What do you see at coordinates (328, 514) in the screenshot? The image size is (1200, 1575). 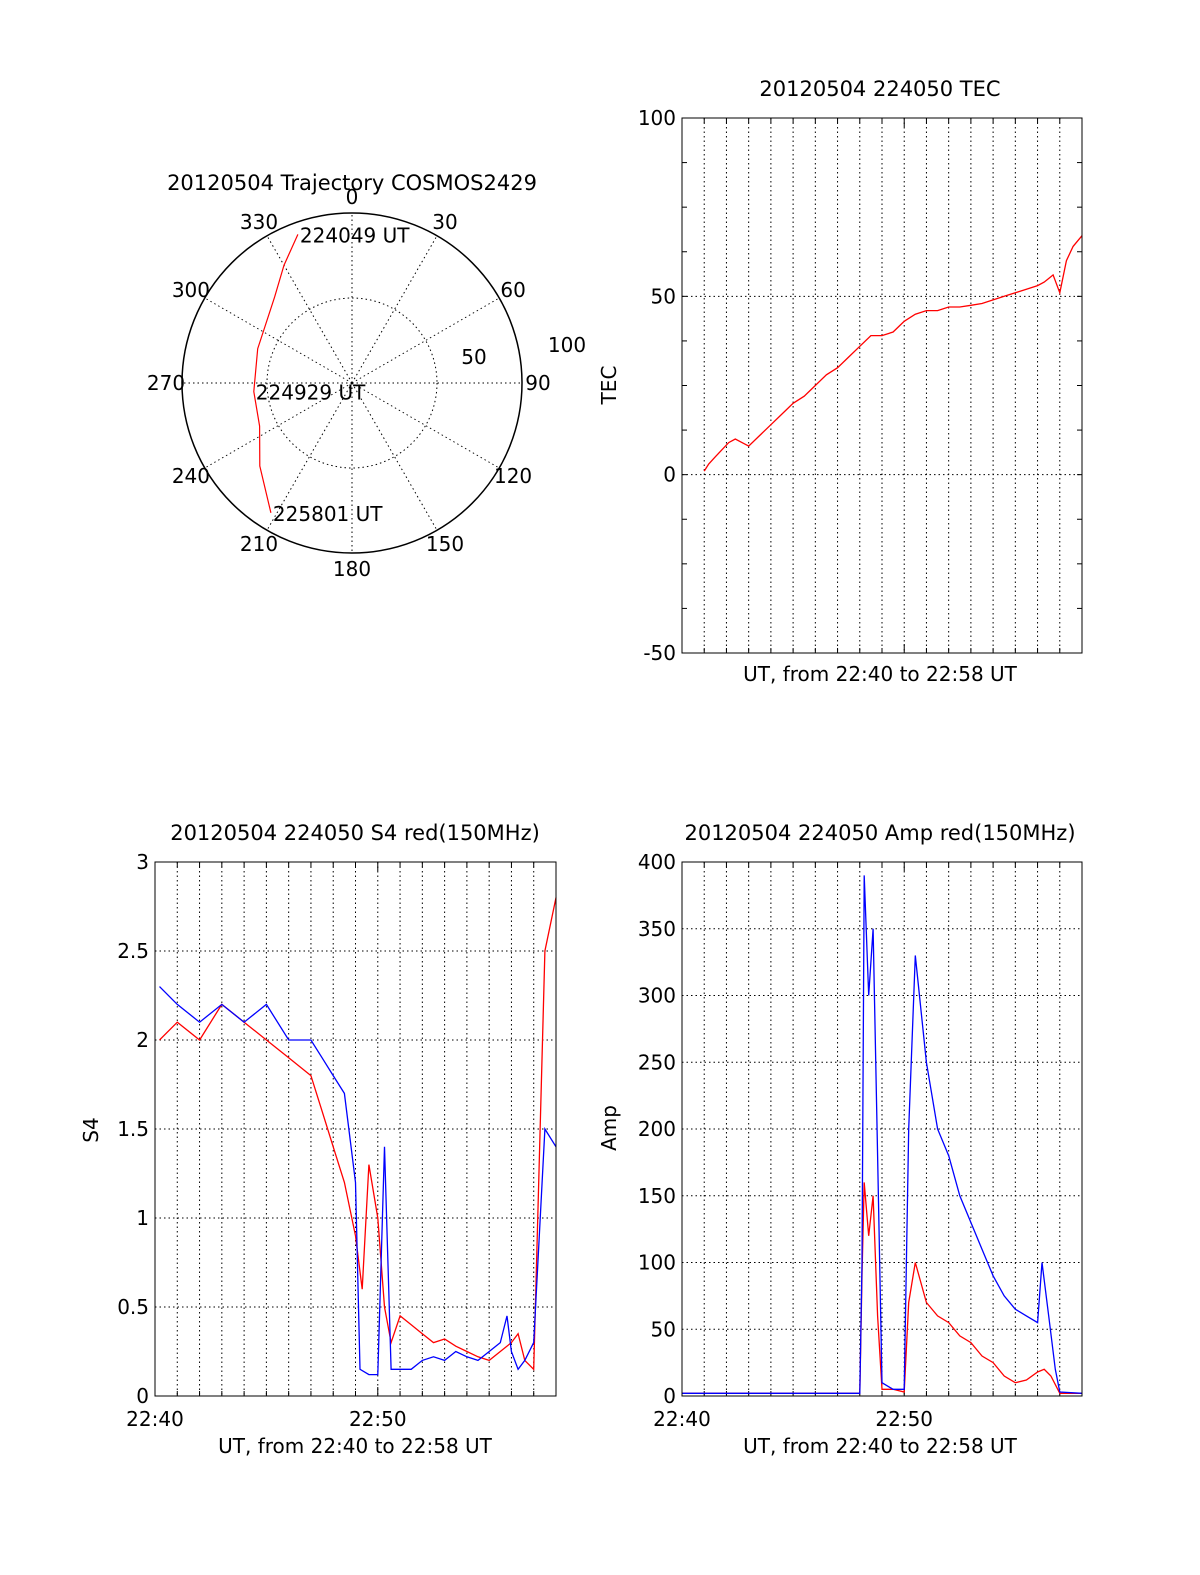 I see `trajectory-time-label: 225801 UT` at bounding box center [328, 514].